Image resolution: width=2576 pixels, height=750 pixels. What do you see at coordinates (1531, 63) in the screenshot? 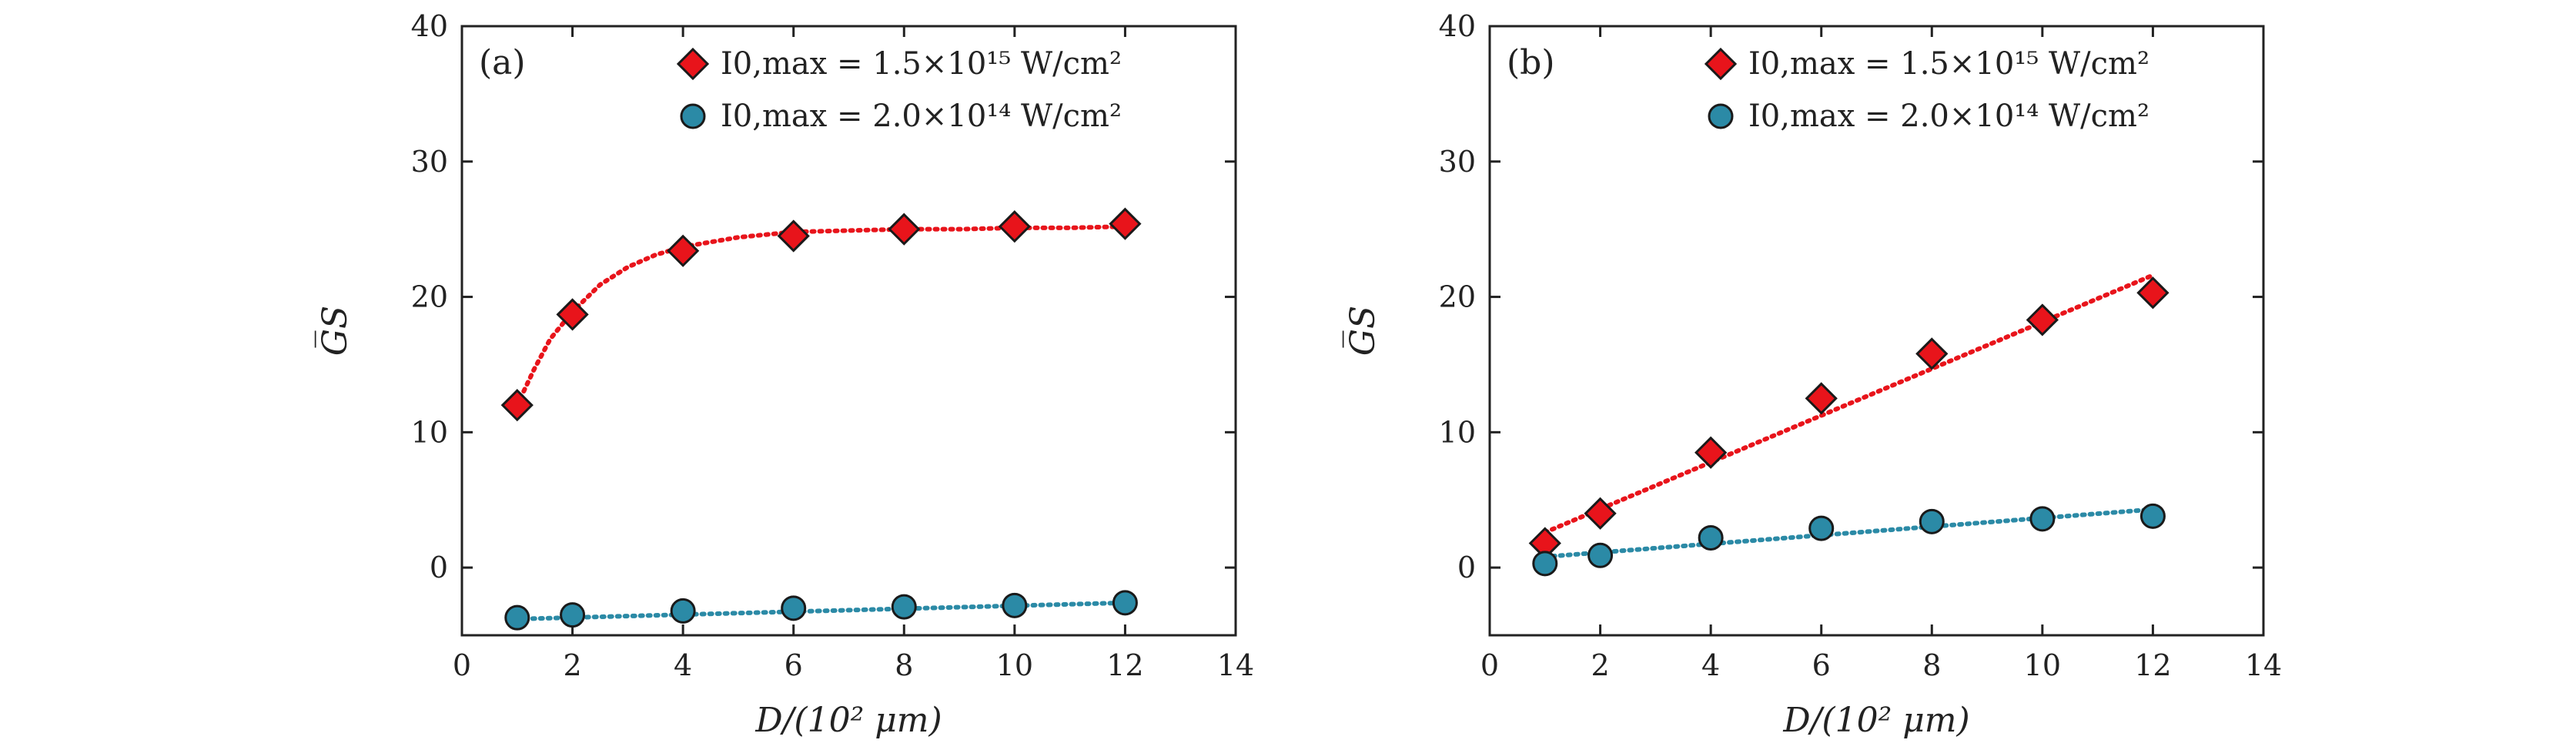
I see `panel-label: (b)` at bounding box center [1531, 63].